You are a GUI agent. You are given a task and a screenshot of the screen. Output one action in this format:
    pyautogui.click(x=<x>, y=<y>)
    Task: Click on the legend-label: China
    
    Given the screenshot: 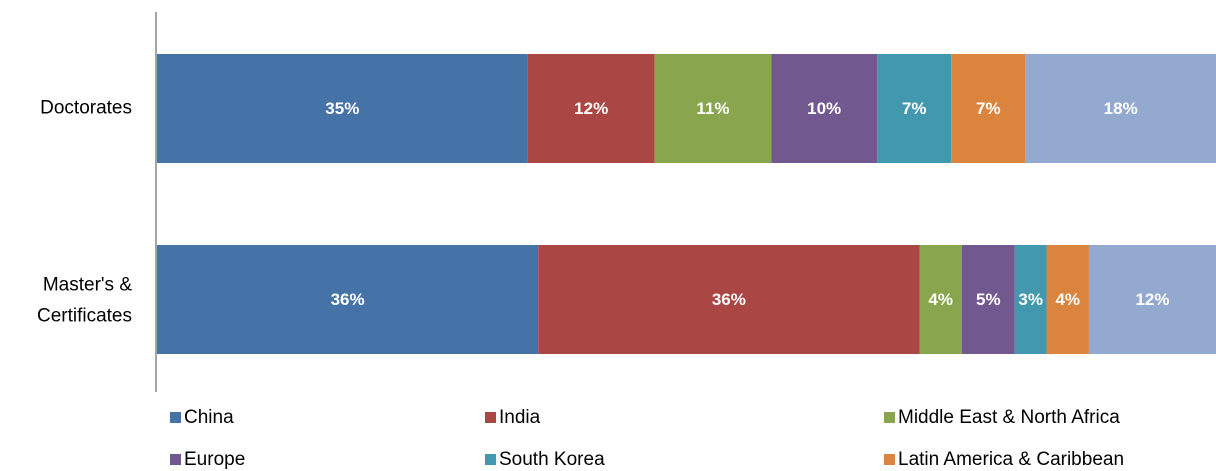 What is the action you would take?
    pyautogui.click(x=209, y=417)
    